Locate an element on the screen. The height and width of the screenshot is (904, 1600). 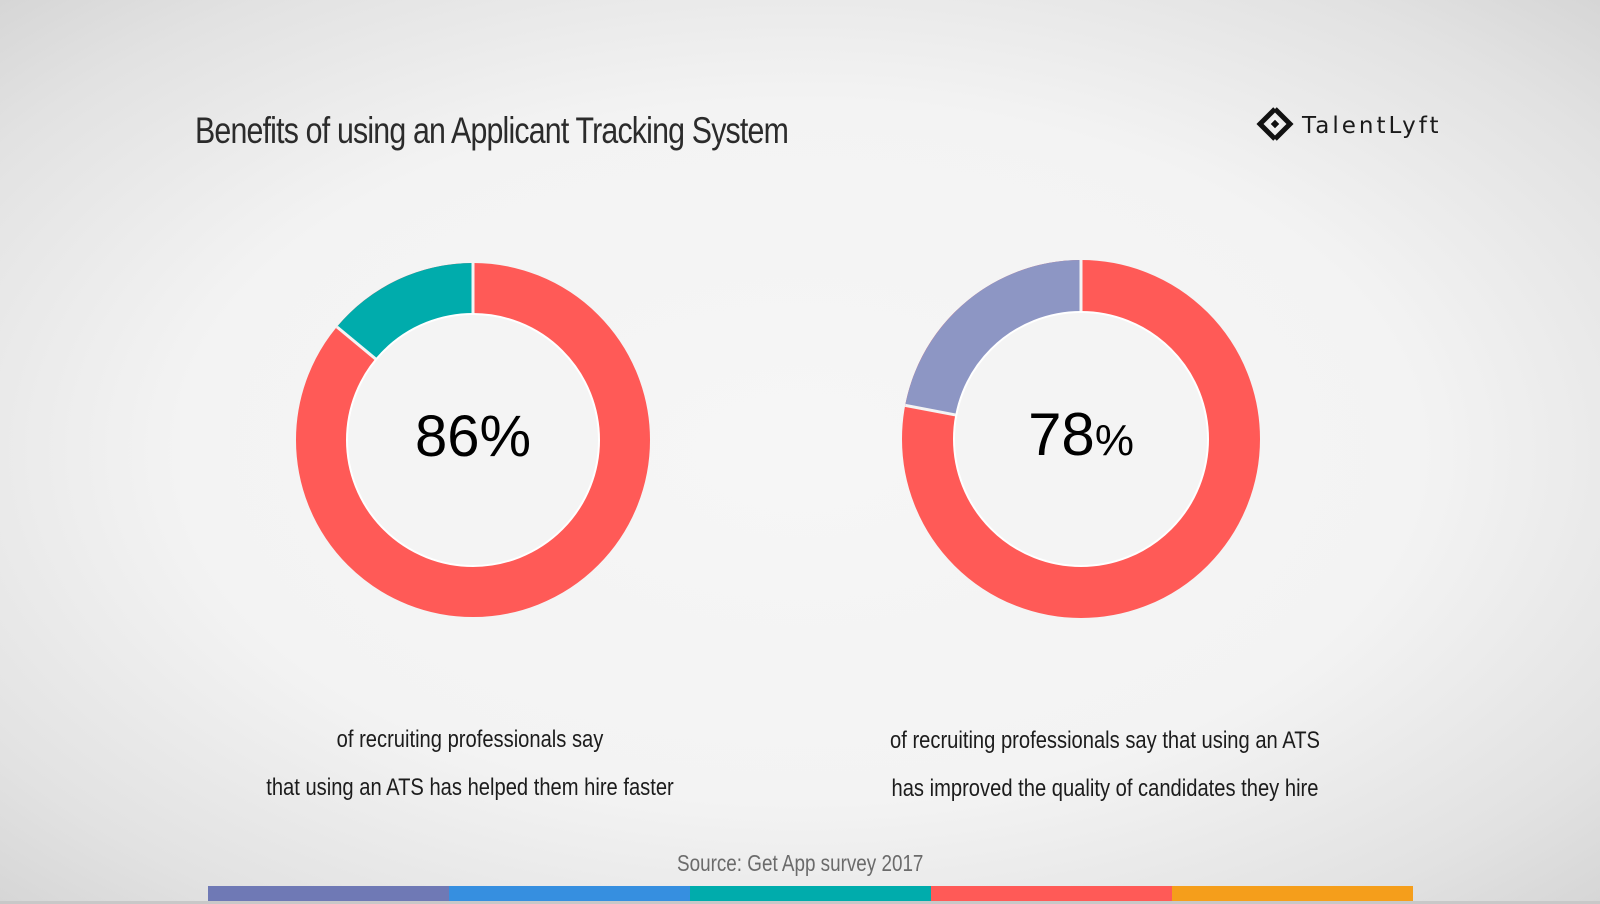
logo-text: TalentLyft is located at coordinates (1372, 126).